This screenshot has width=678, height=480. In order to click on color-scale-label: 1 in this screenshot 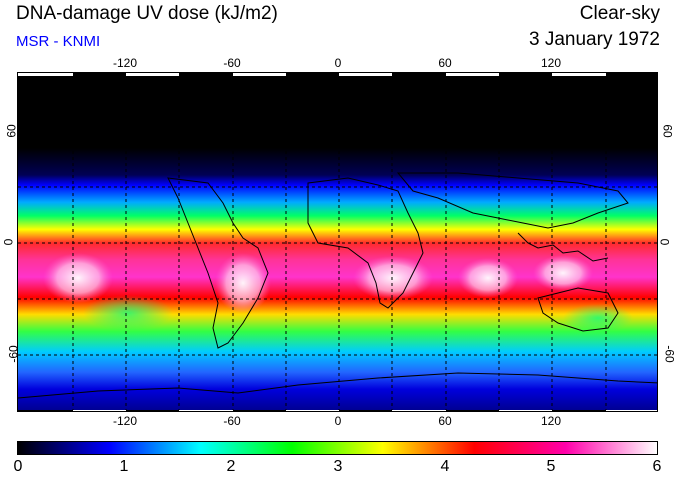, I will do `click(124, 466)`.